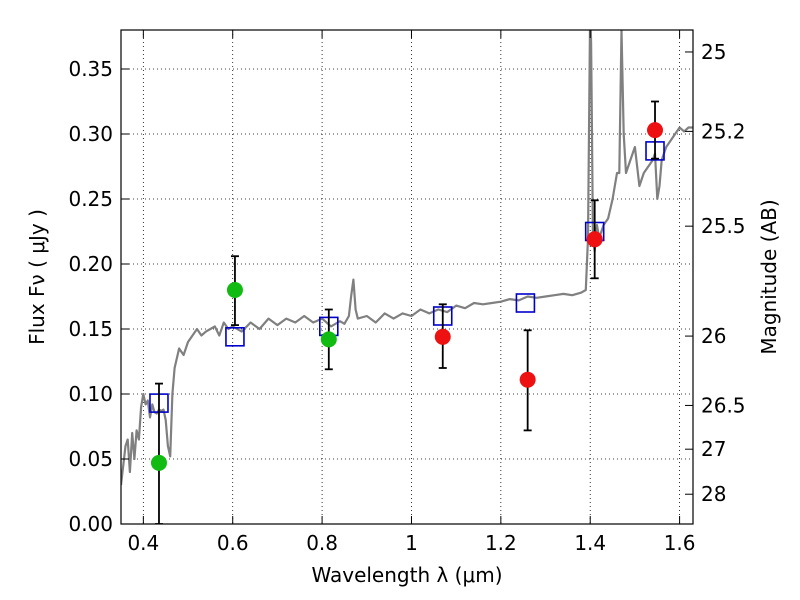 The image size is (800, 600). I want to click on y-tick-label: 0.00, so click(90, 524).